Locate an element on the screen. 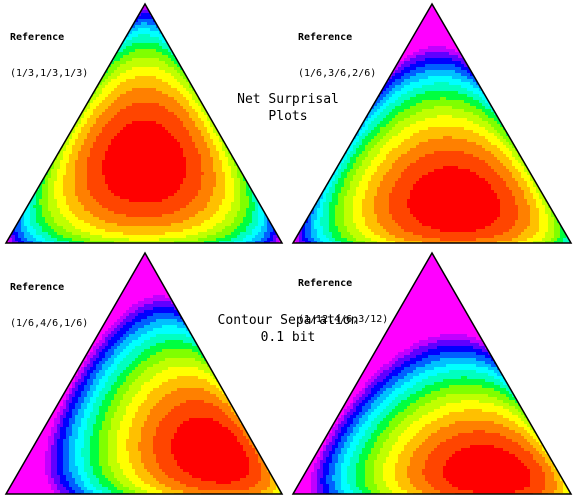 Image resolution: width=576 pixels, height=498 pixels. reference-label-1: Reference (1/3,1/3,1/3) is located at coordinates (49, 50).